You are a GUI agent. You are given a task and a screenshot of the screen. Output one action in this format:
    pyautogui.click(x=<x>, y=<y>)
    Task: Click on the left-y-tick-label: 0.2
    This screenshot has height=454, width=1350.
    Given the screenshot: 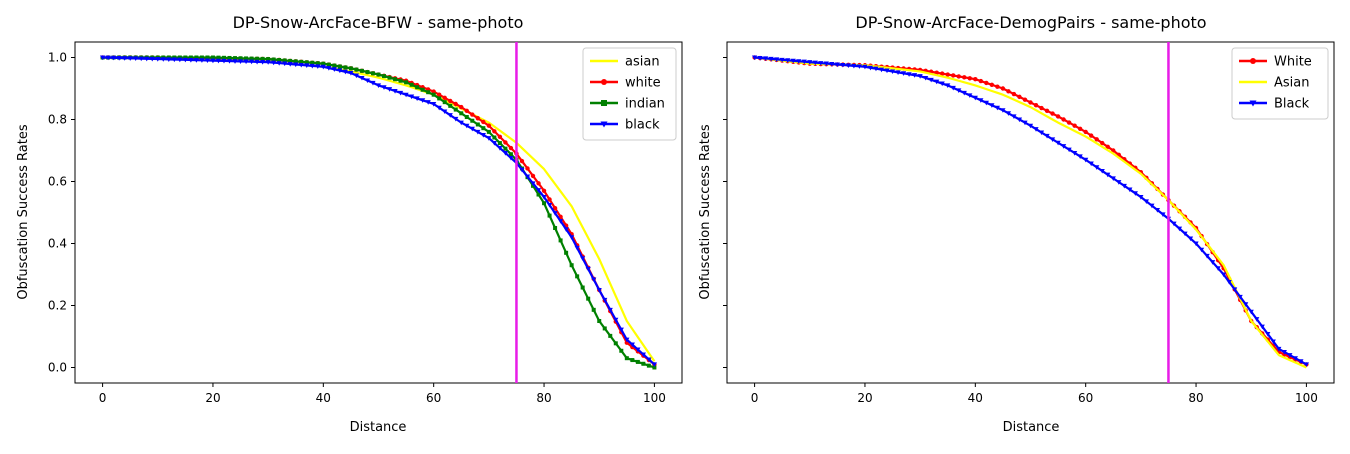 What is the action you would take?
    pyautogui.click(x=57, y=306)
    